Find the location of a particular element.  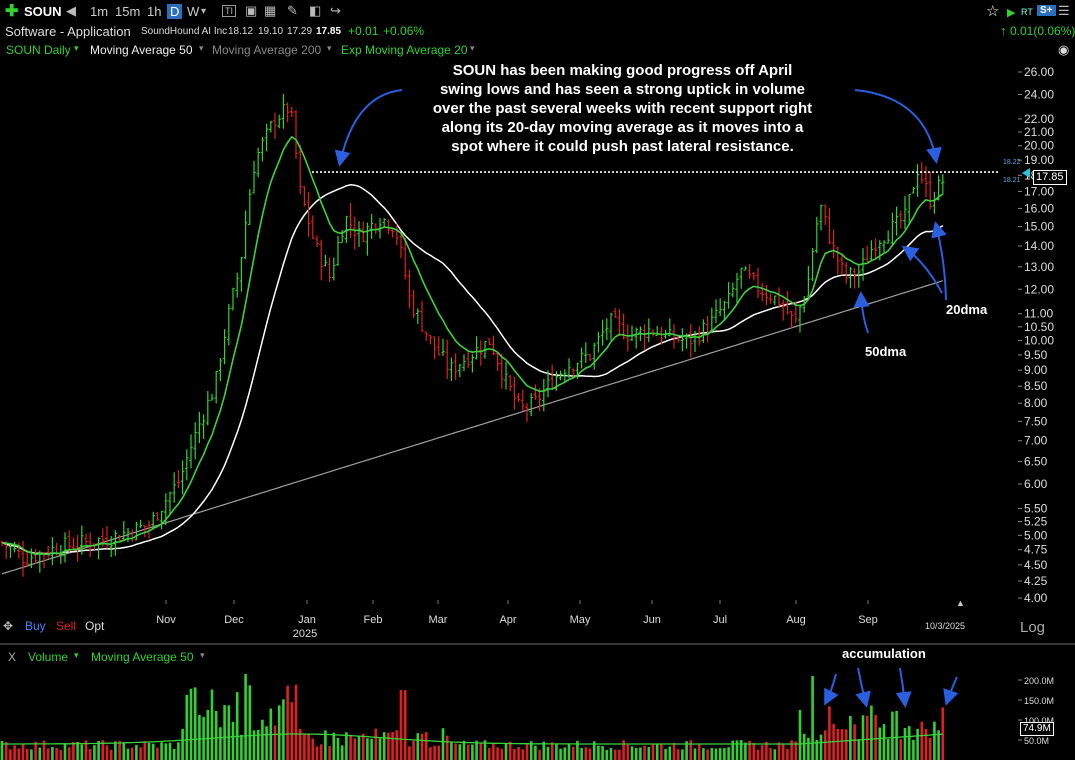

close-price: 17.85 is located at coordinates (329, 31).